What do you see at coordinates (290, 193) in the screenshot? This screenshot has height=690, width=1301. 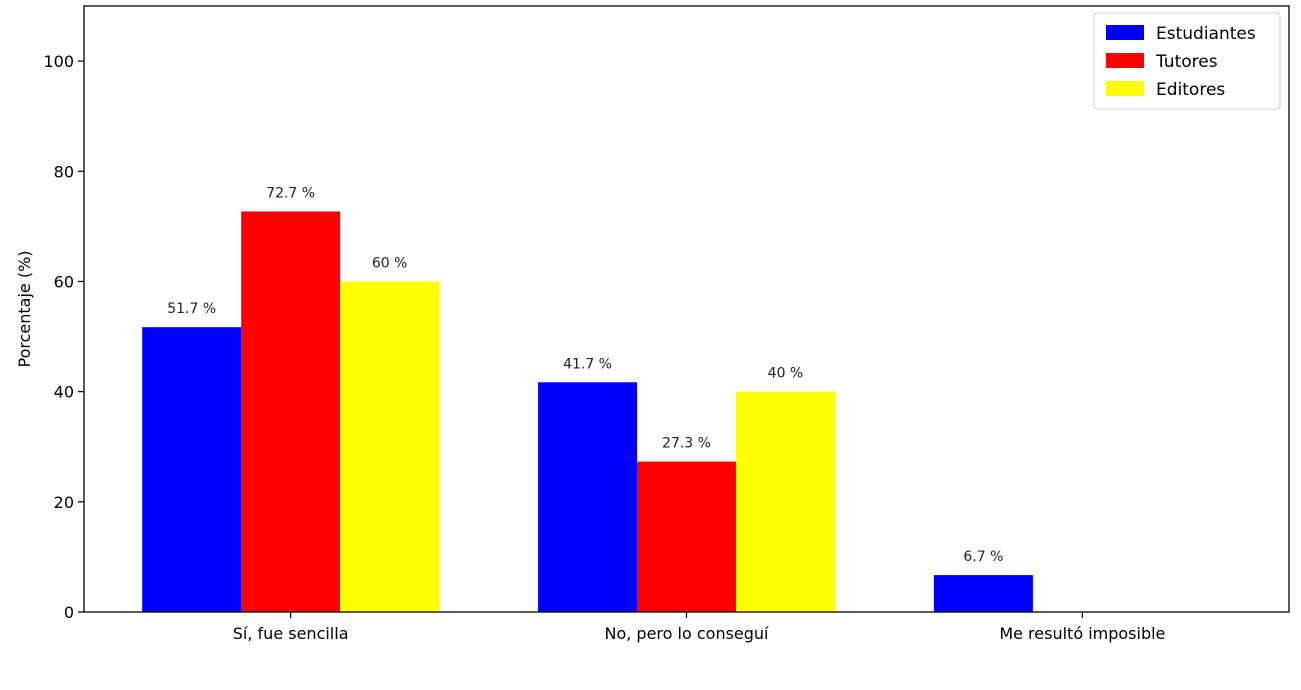 I see `data-label: 72.7 %` at bounding box center [290, 193].